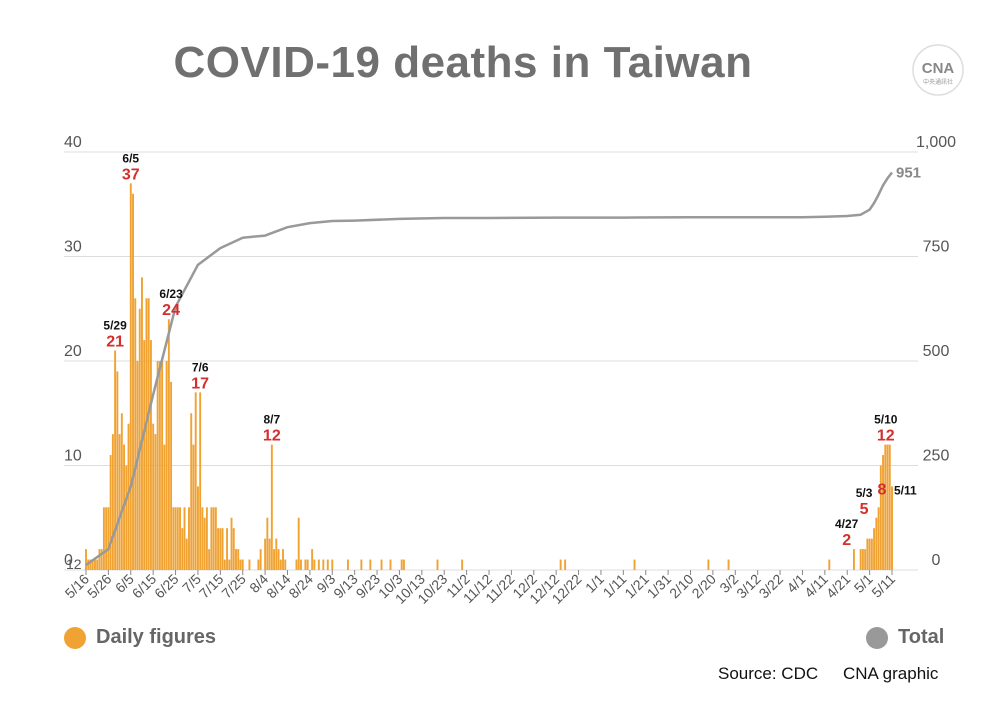 Image resolution: width=996 pixels, height=712 pixels. What do you see at coordinates (936, 560) in the screenshot?
I see `right-tick-label: 0` at bounding box center [936, 560].